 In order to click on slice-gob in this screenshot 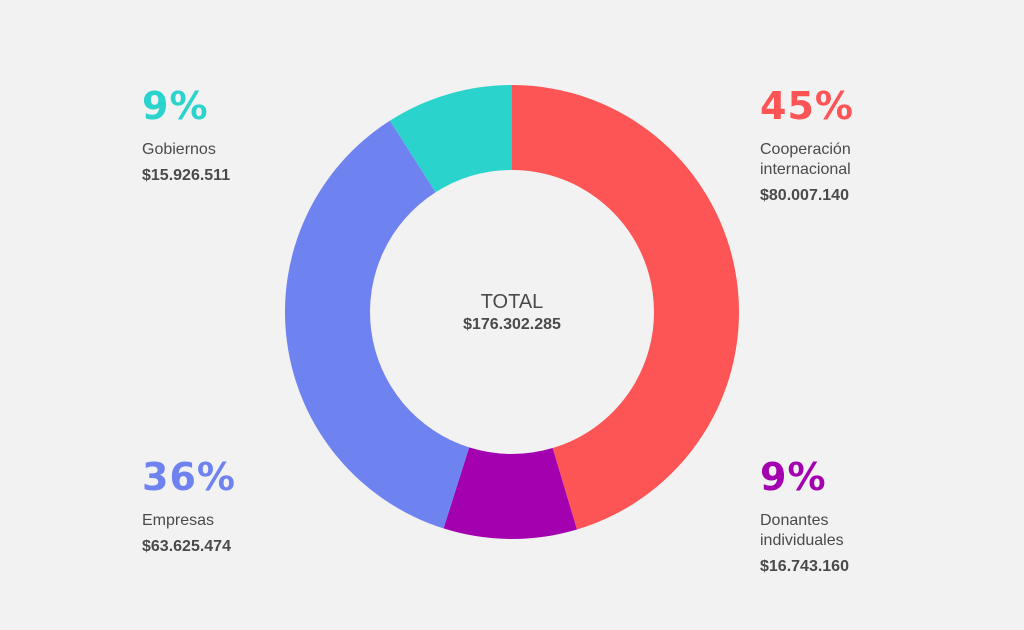, I will do `click(450, 139)`.